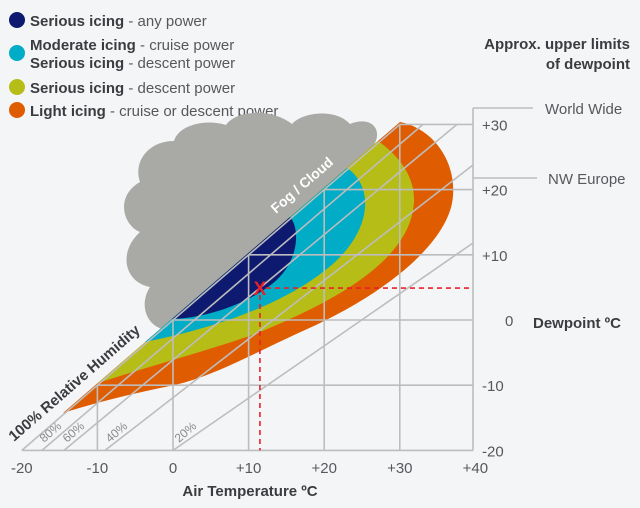 This screenshot has height=508, width=640. I want to click on x-tick-label: 0, so click(173, 468).